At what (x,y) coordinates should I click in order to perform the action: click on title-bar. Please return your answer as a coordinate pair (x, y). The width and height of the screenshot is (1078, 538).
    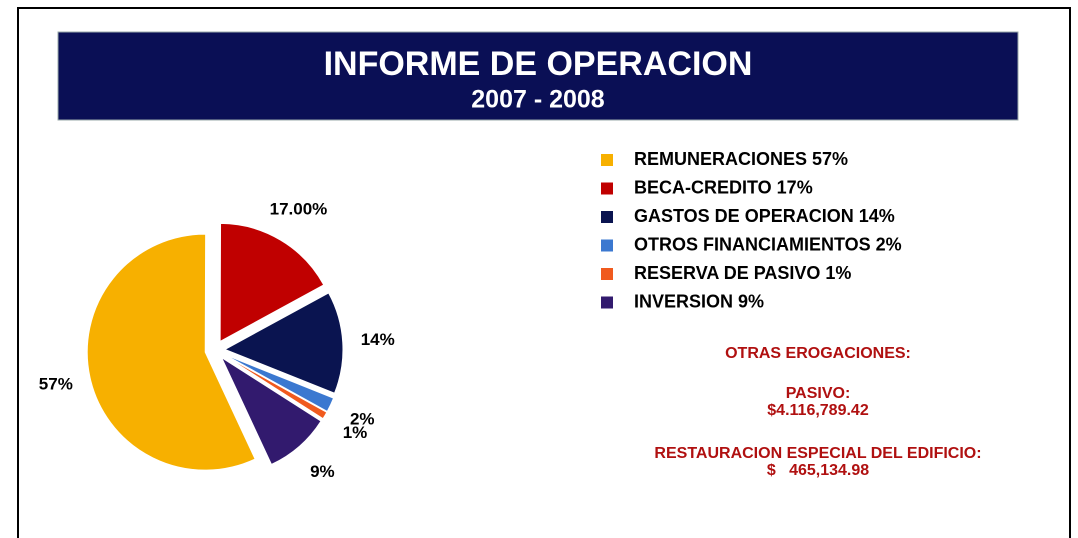
    Looking at the image, I should click on (538, 76).